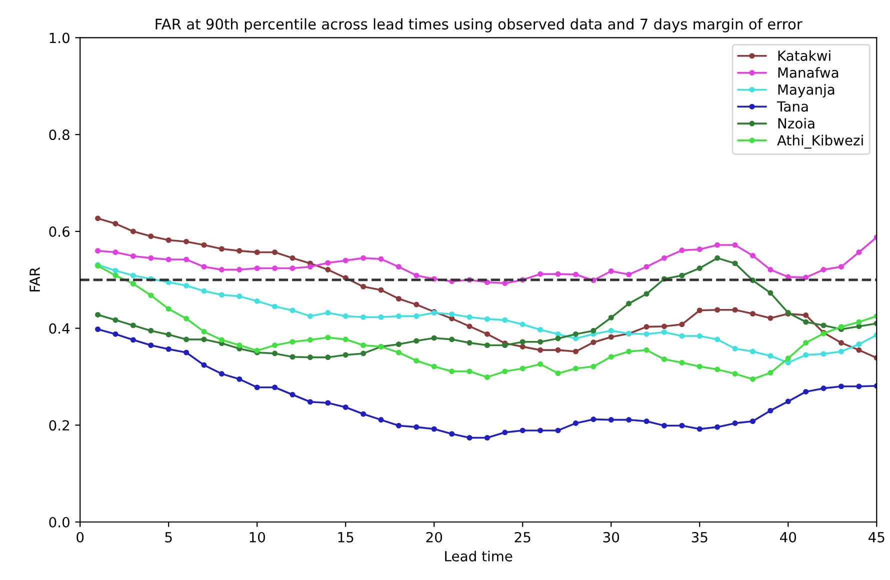 Image resolution: width=890 pixels, height=580 pixels. What do you see at coordinates (59, 328) in the screenshot?
I see `y-tick-label: 0.4` at bounding box center [59, 328].